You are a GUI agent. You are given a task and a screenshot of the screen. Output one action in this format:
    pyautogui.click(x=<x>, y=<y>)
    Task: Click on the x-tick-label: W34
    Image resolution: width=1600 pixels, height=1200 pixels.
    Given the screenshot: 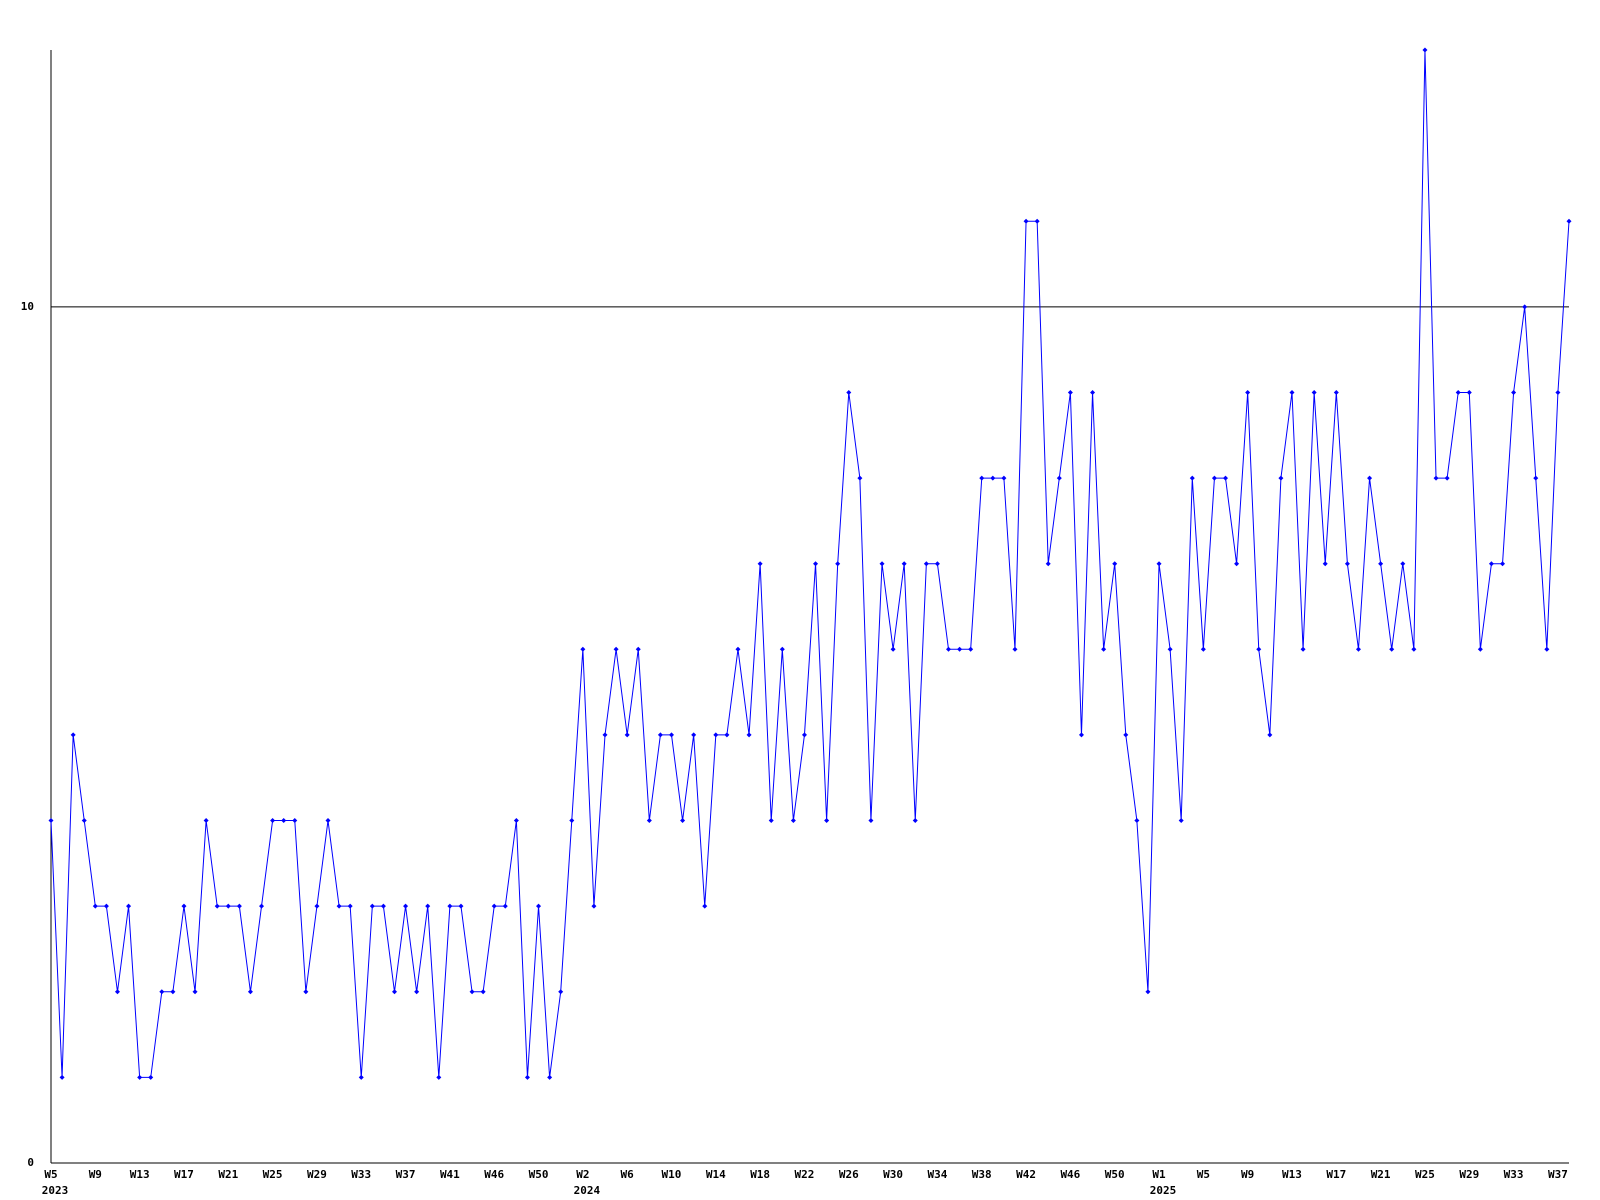 What is the action you would take?
    pyautogui.click(x=937, y=1174)
    